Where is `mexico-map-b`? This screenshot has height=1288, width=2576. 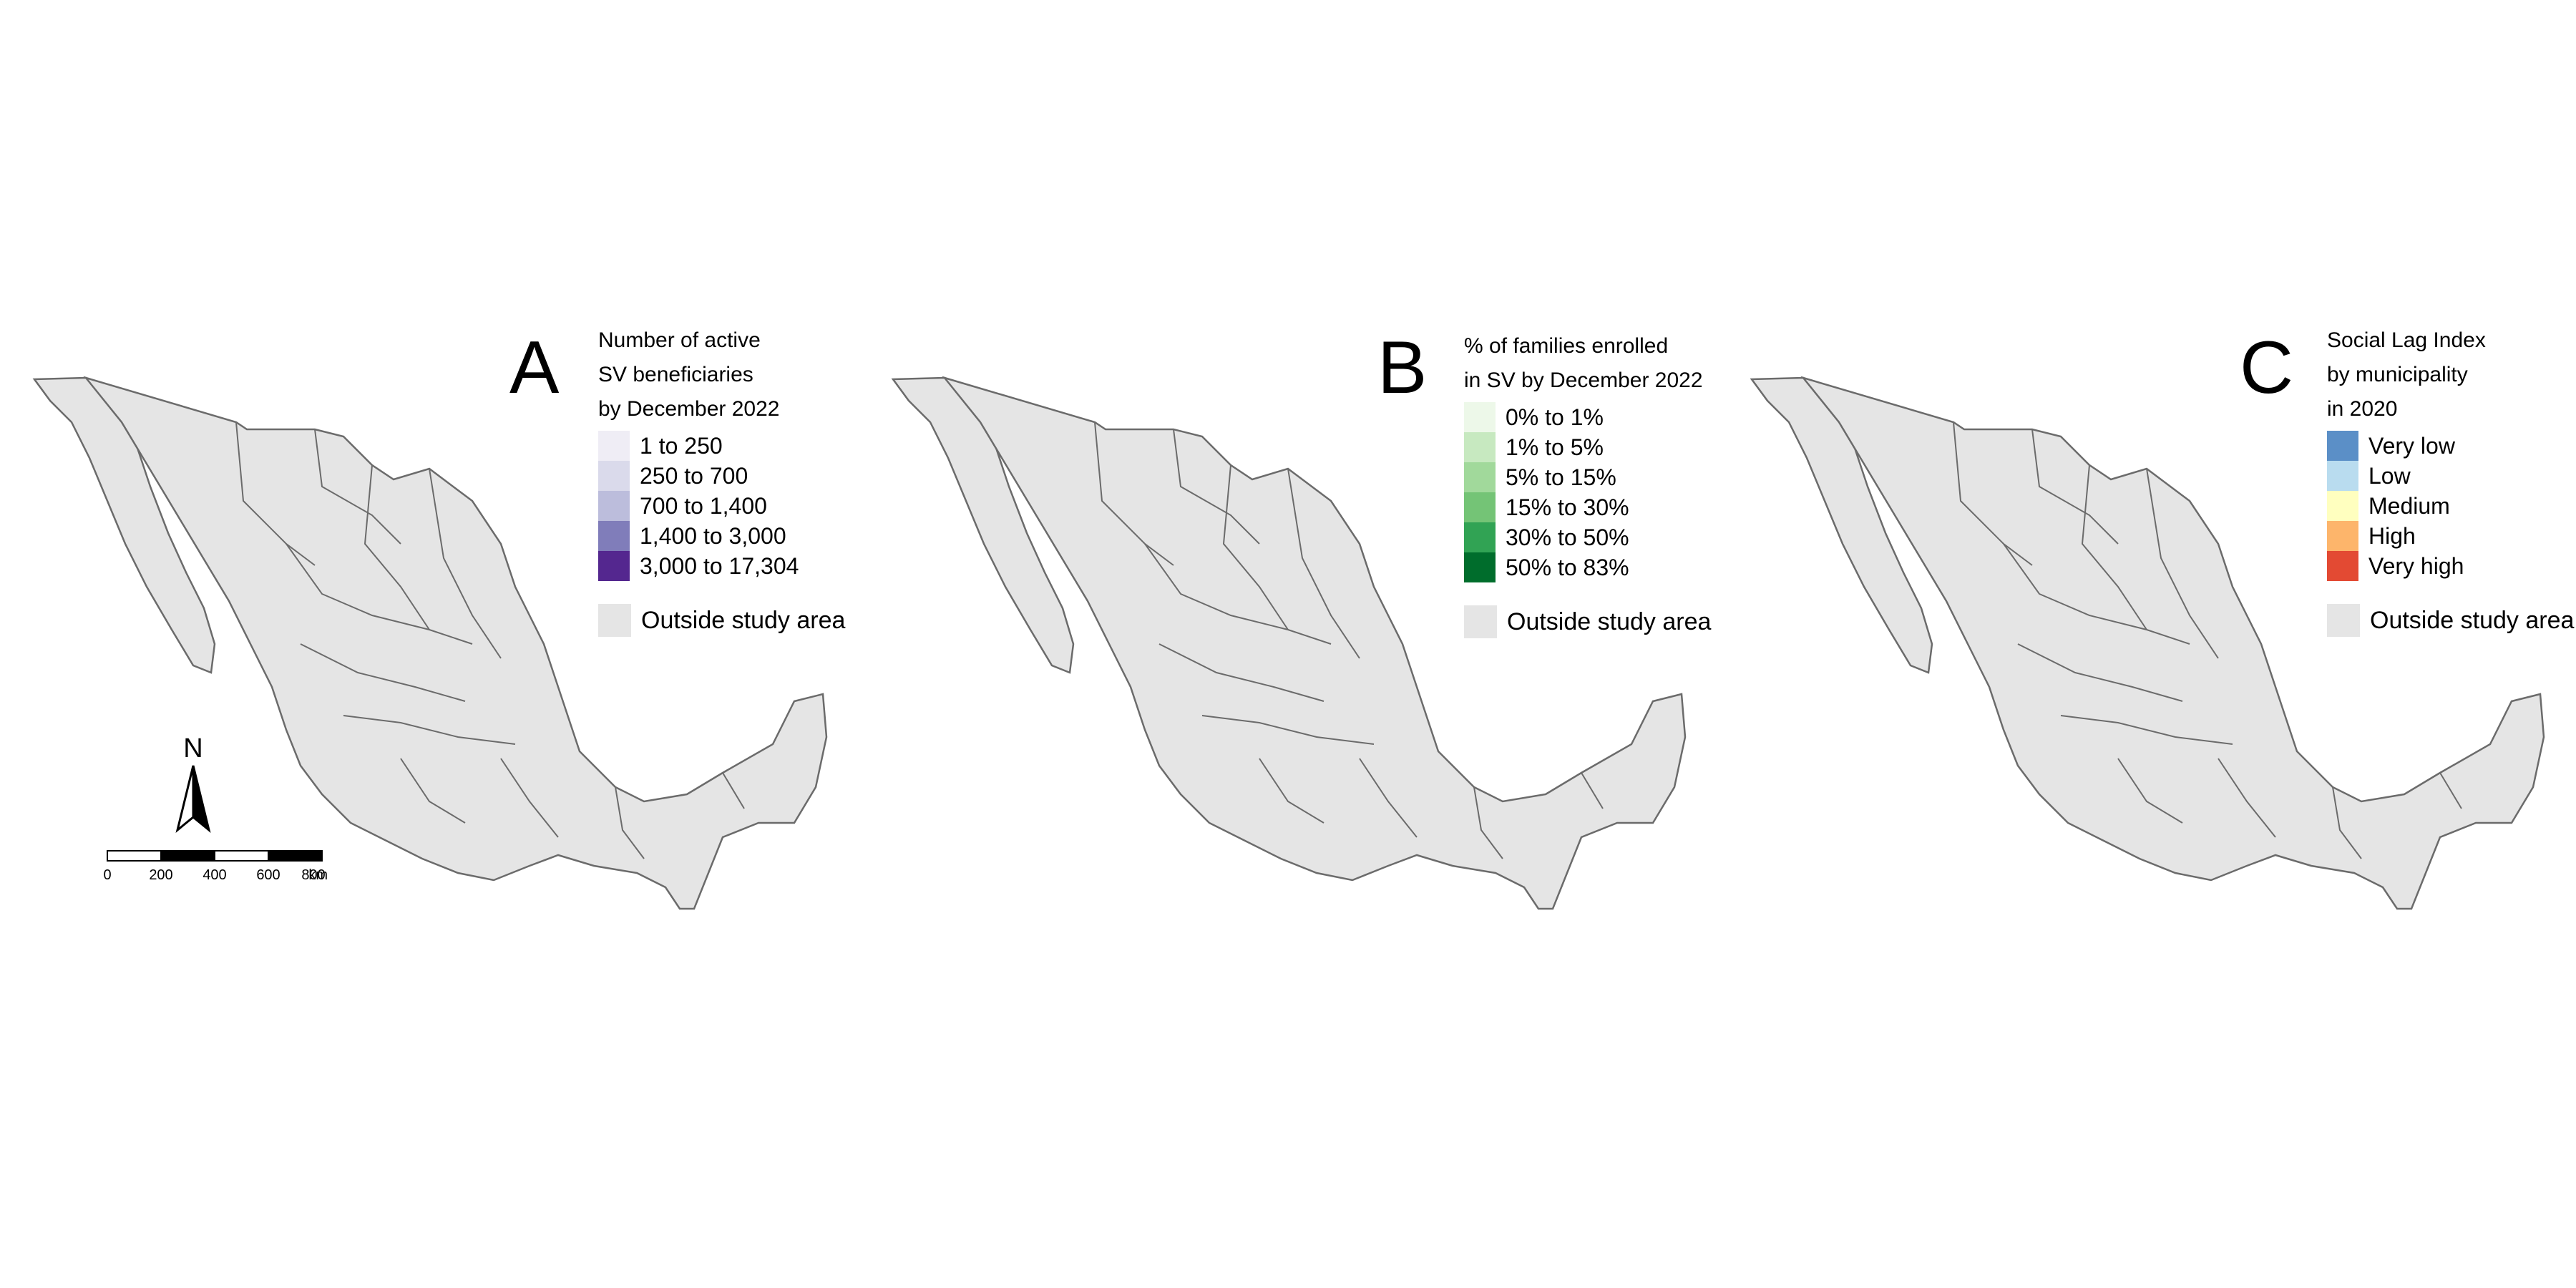
mexico-map-b is located at coordinates (1289, 643).